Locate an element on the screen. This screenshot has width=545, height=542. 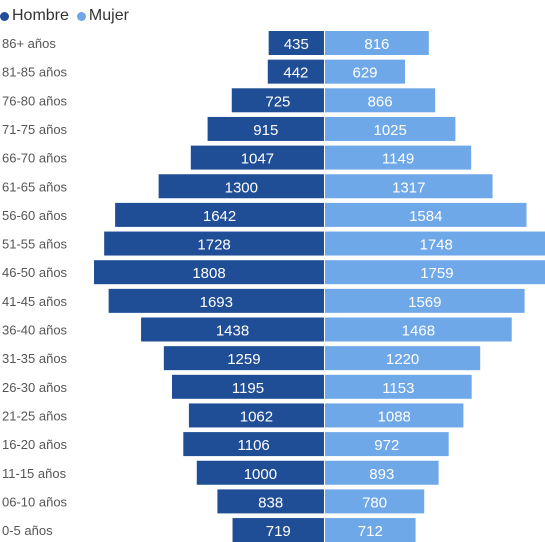
bar-hombre-81-85-a-os is located at coordinates (295, 71).